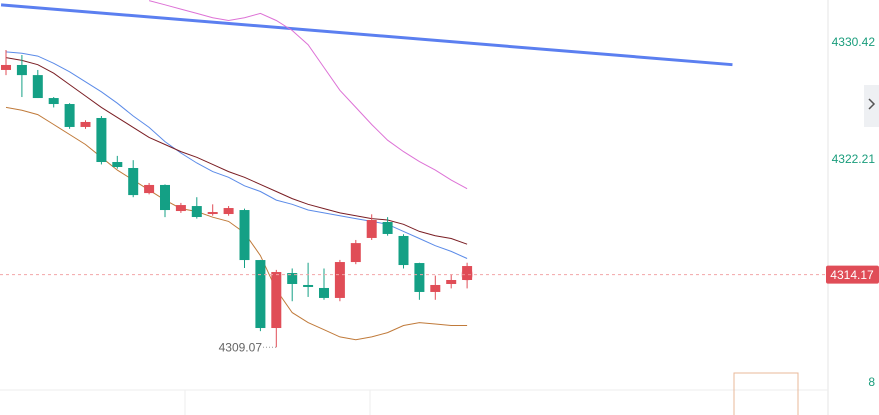 This screenshot has width=879, height=415. I want to click on side-button-arrow, so click(872, 104).